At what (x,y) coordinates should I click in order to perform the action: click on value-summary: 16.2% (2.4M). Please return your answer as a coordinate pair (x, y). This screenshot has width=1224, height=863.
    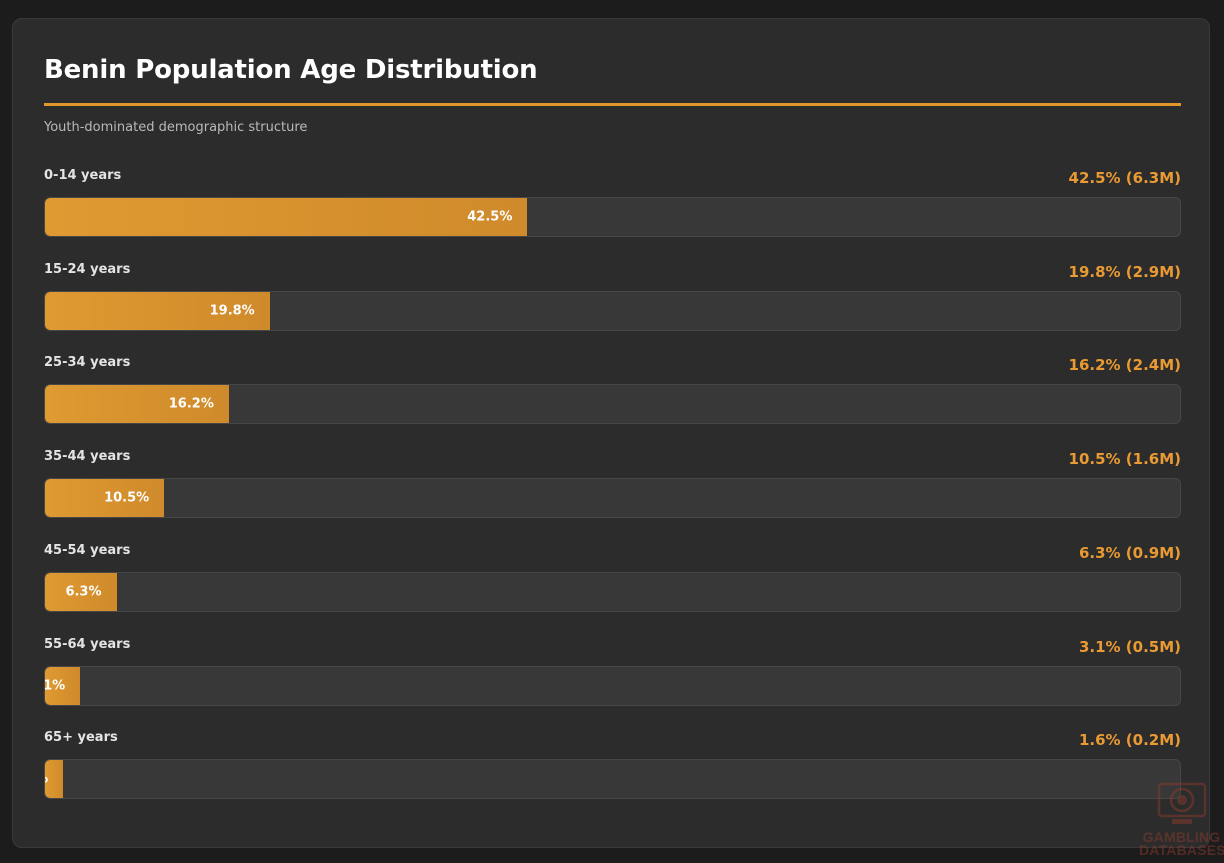
    Looking at the image, I should click on (1124, 365).